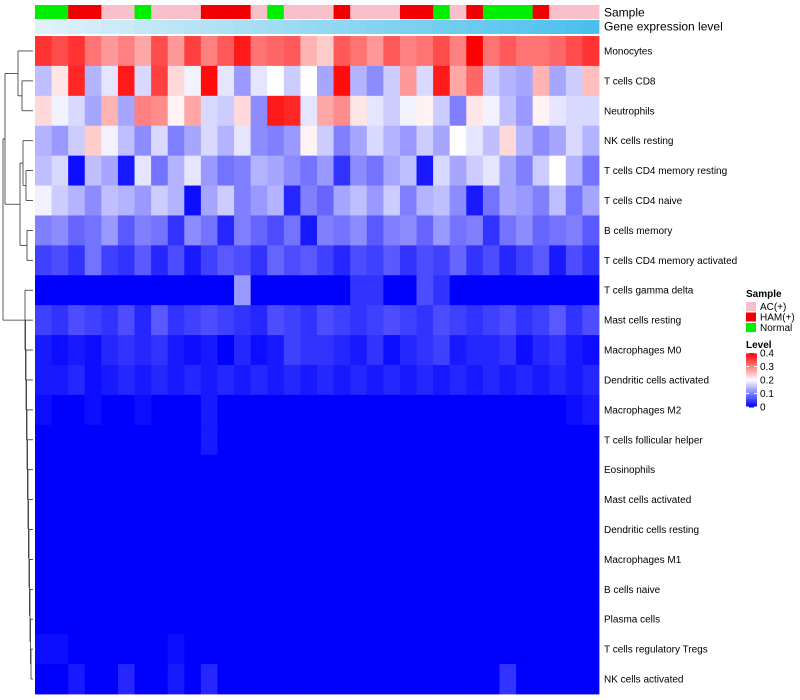  What do you see at coordinates (629, 111) in the screenshot?
I see `row-label: Neutrophils` at bounding box center [629, 111].